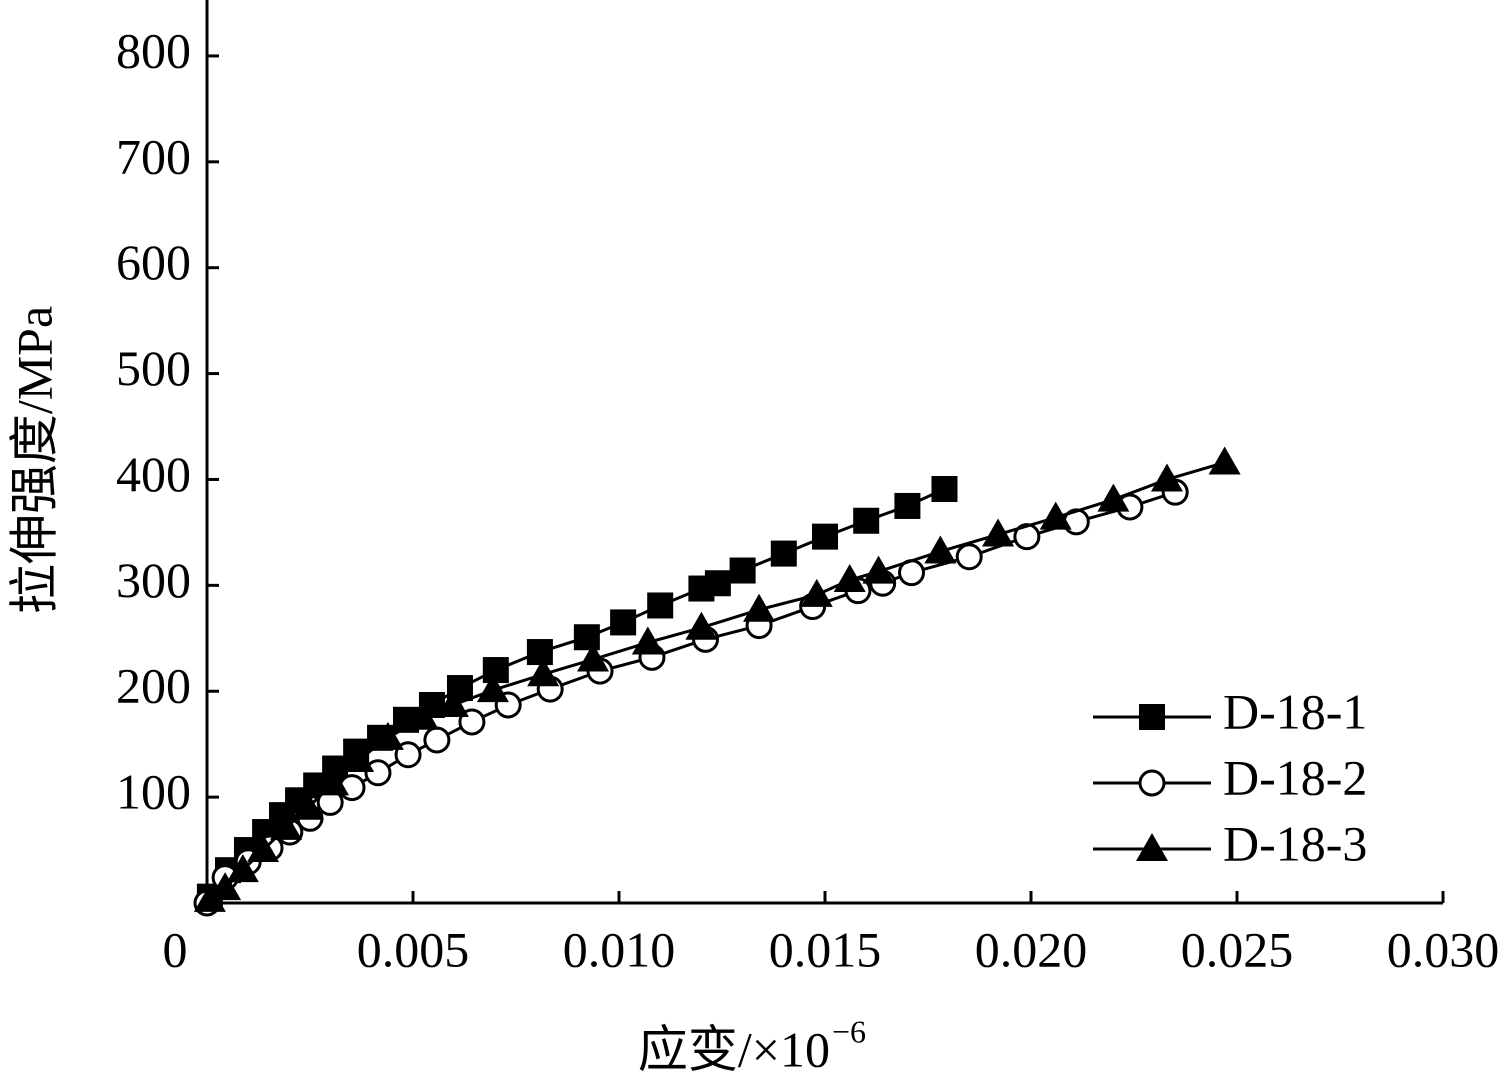 Image resolution: width=1512 pixels, height=1092 pixels. Describe the element at coordinates (825, 949) in the screenshot. I see `x-tick-label: 0.015` at that location.